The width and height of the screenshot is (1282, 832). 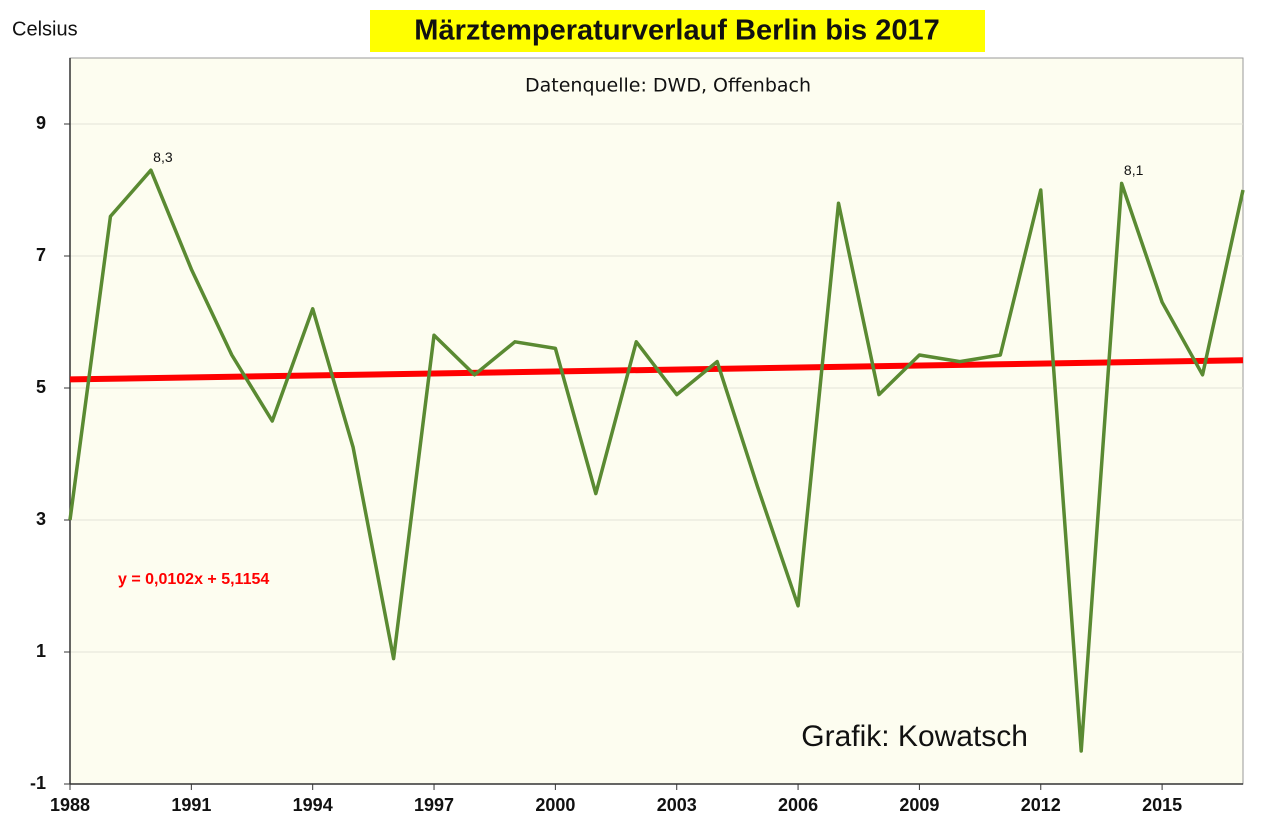 I want to click on y-tick-label: 5, so click(x=41, y=387).